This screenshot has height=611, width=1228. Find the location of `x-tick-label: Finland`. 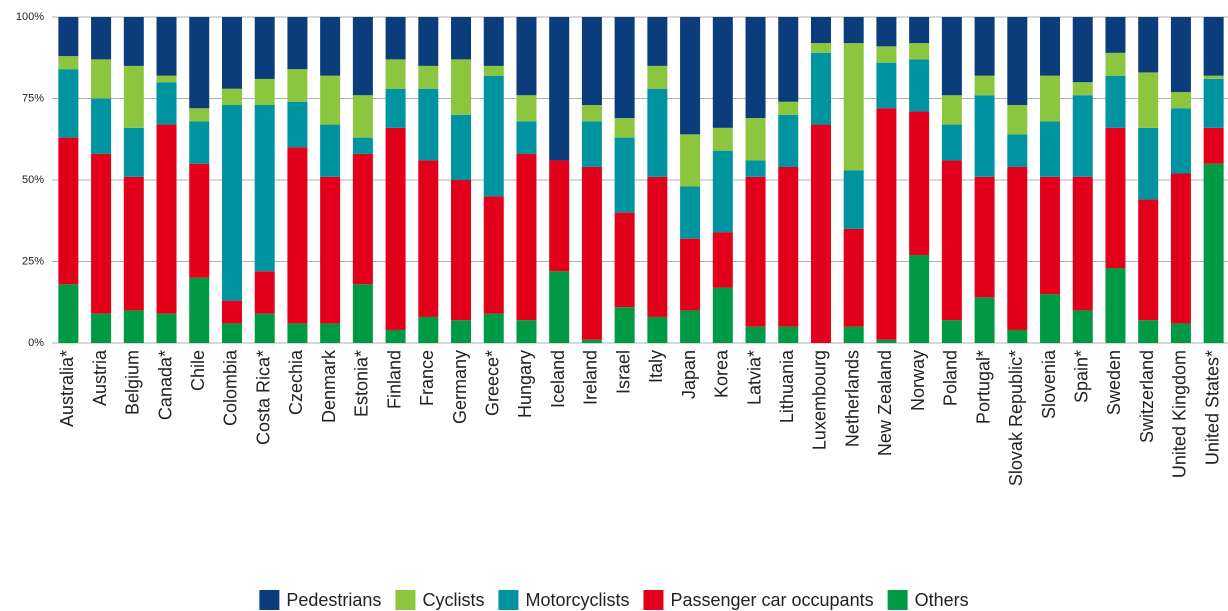

x-tick-label: Finland is located at coordinates (394, 379).